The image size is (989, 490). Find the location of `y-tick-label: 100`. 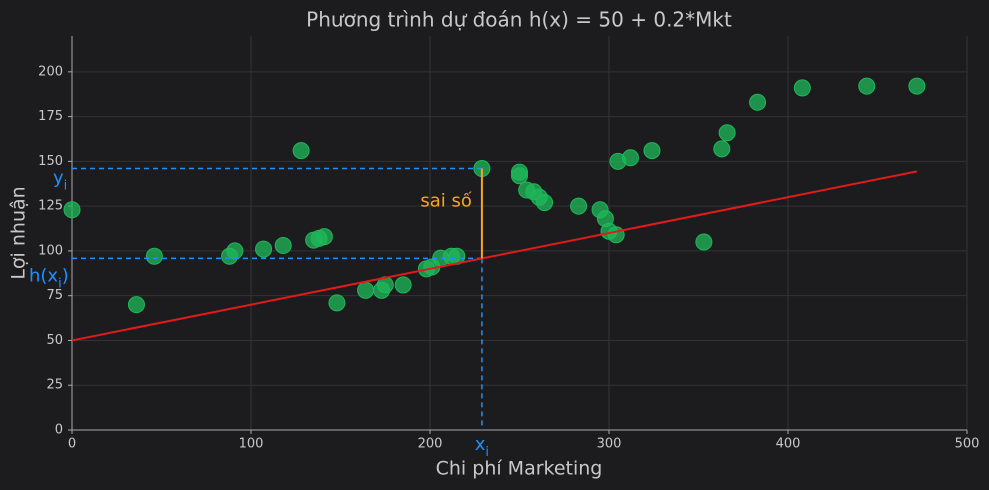

y-tick-label: 100 is located at coordinates (50, 250).